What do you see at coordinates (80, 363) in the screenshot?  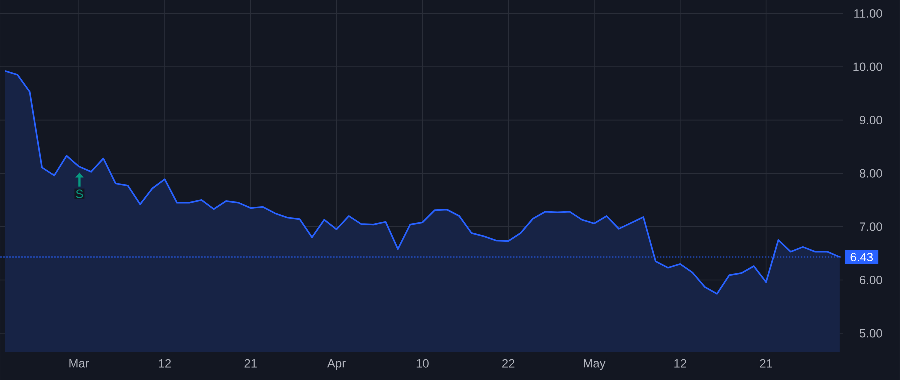 I see `x-tick-label: Mar` at bounding box center [80, 363].